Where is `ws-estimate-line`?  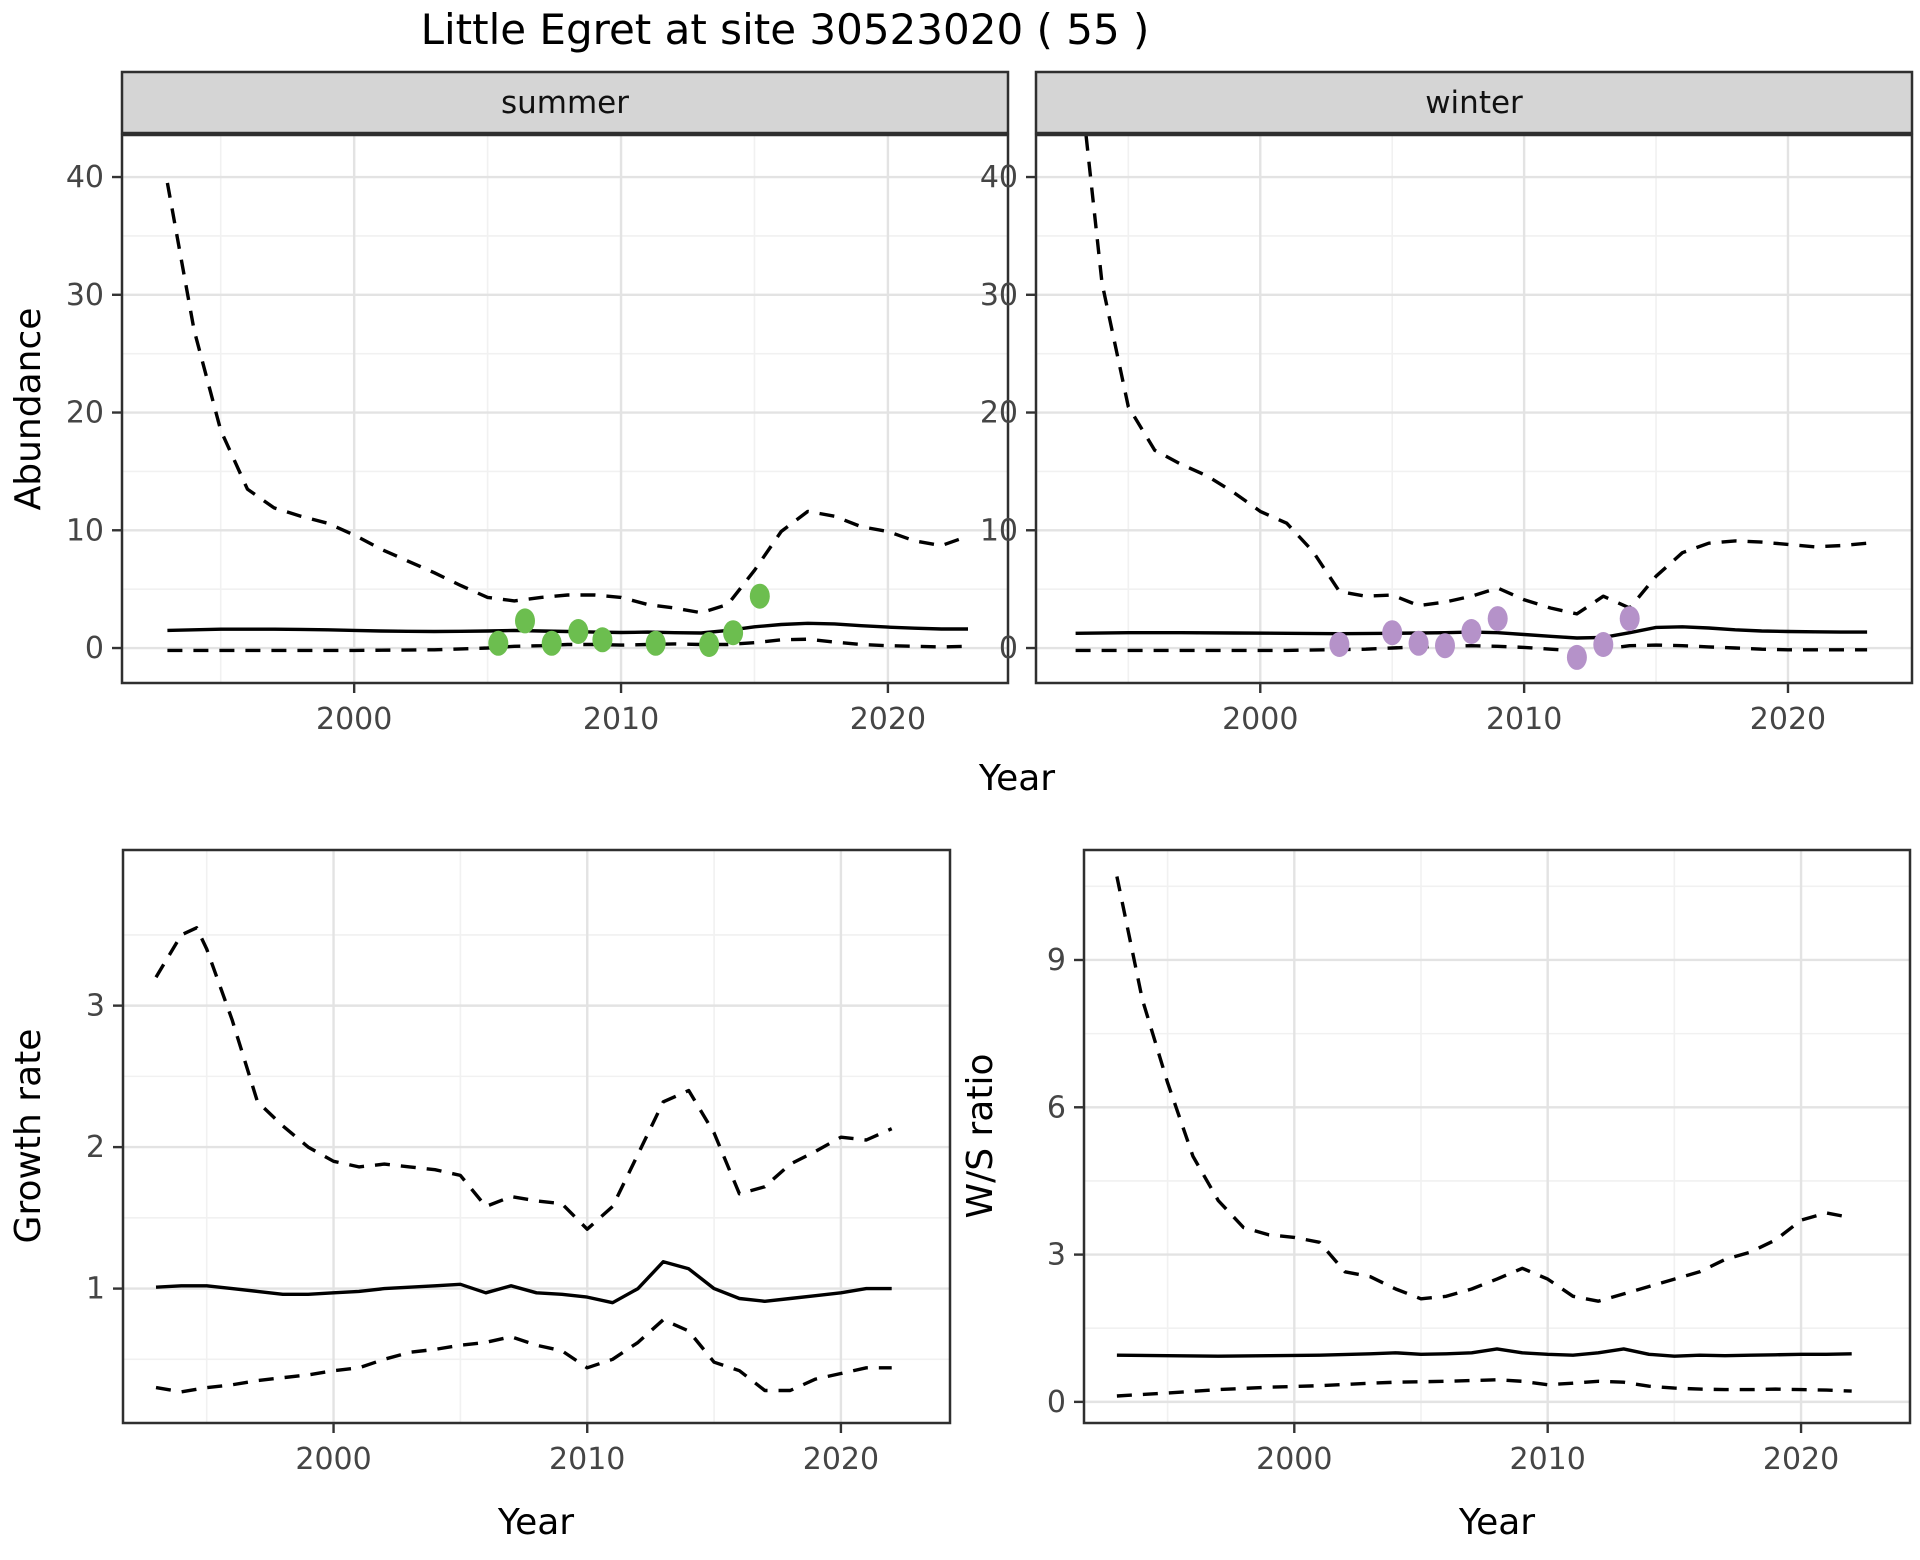 ws-estimate-line is located at coordinates (1484, 1352).